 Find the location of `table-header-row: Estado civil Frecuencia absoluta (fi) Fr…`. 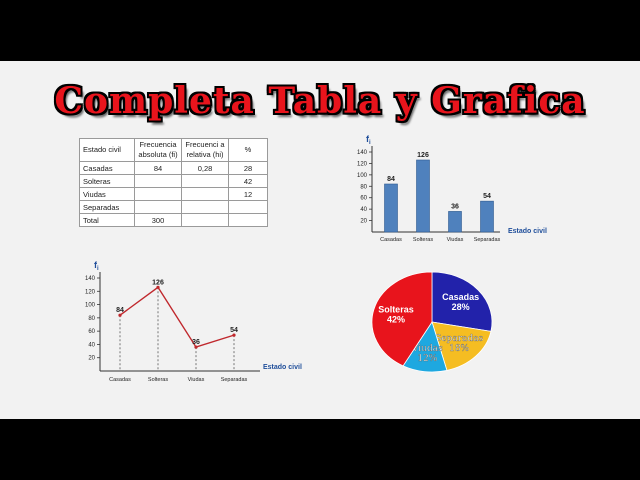

table-header-row: Estado civil Frecuencia absoluta (fi) Fr… is located at coordinates (173, 150).